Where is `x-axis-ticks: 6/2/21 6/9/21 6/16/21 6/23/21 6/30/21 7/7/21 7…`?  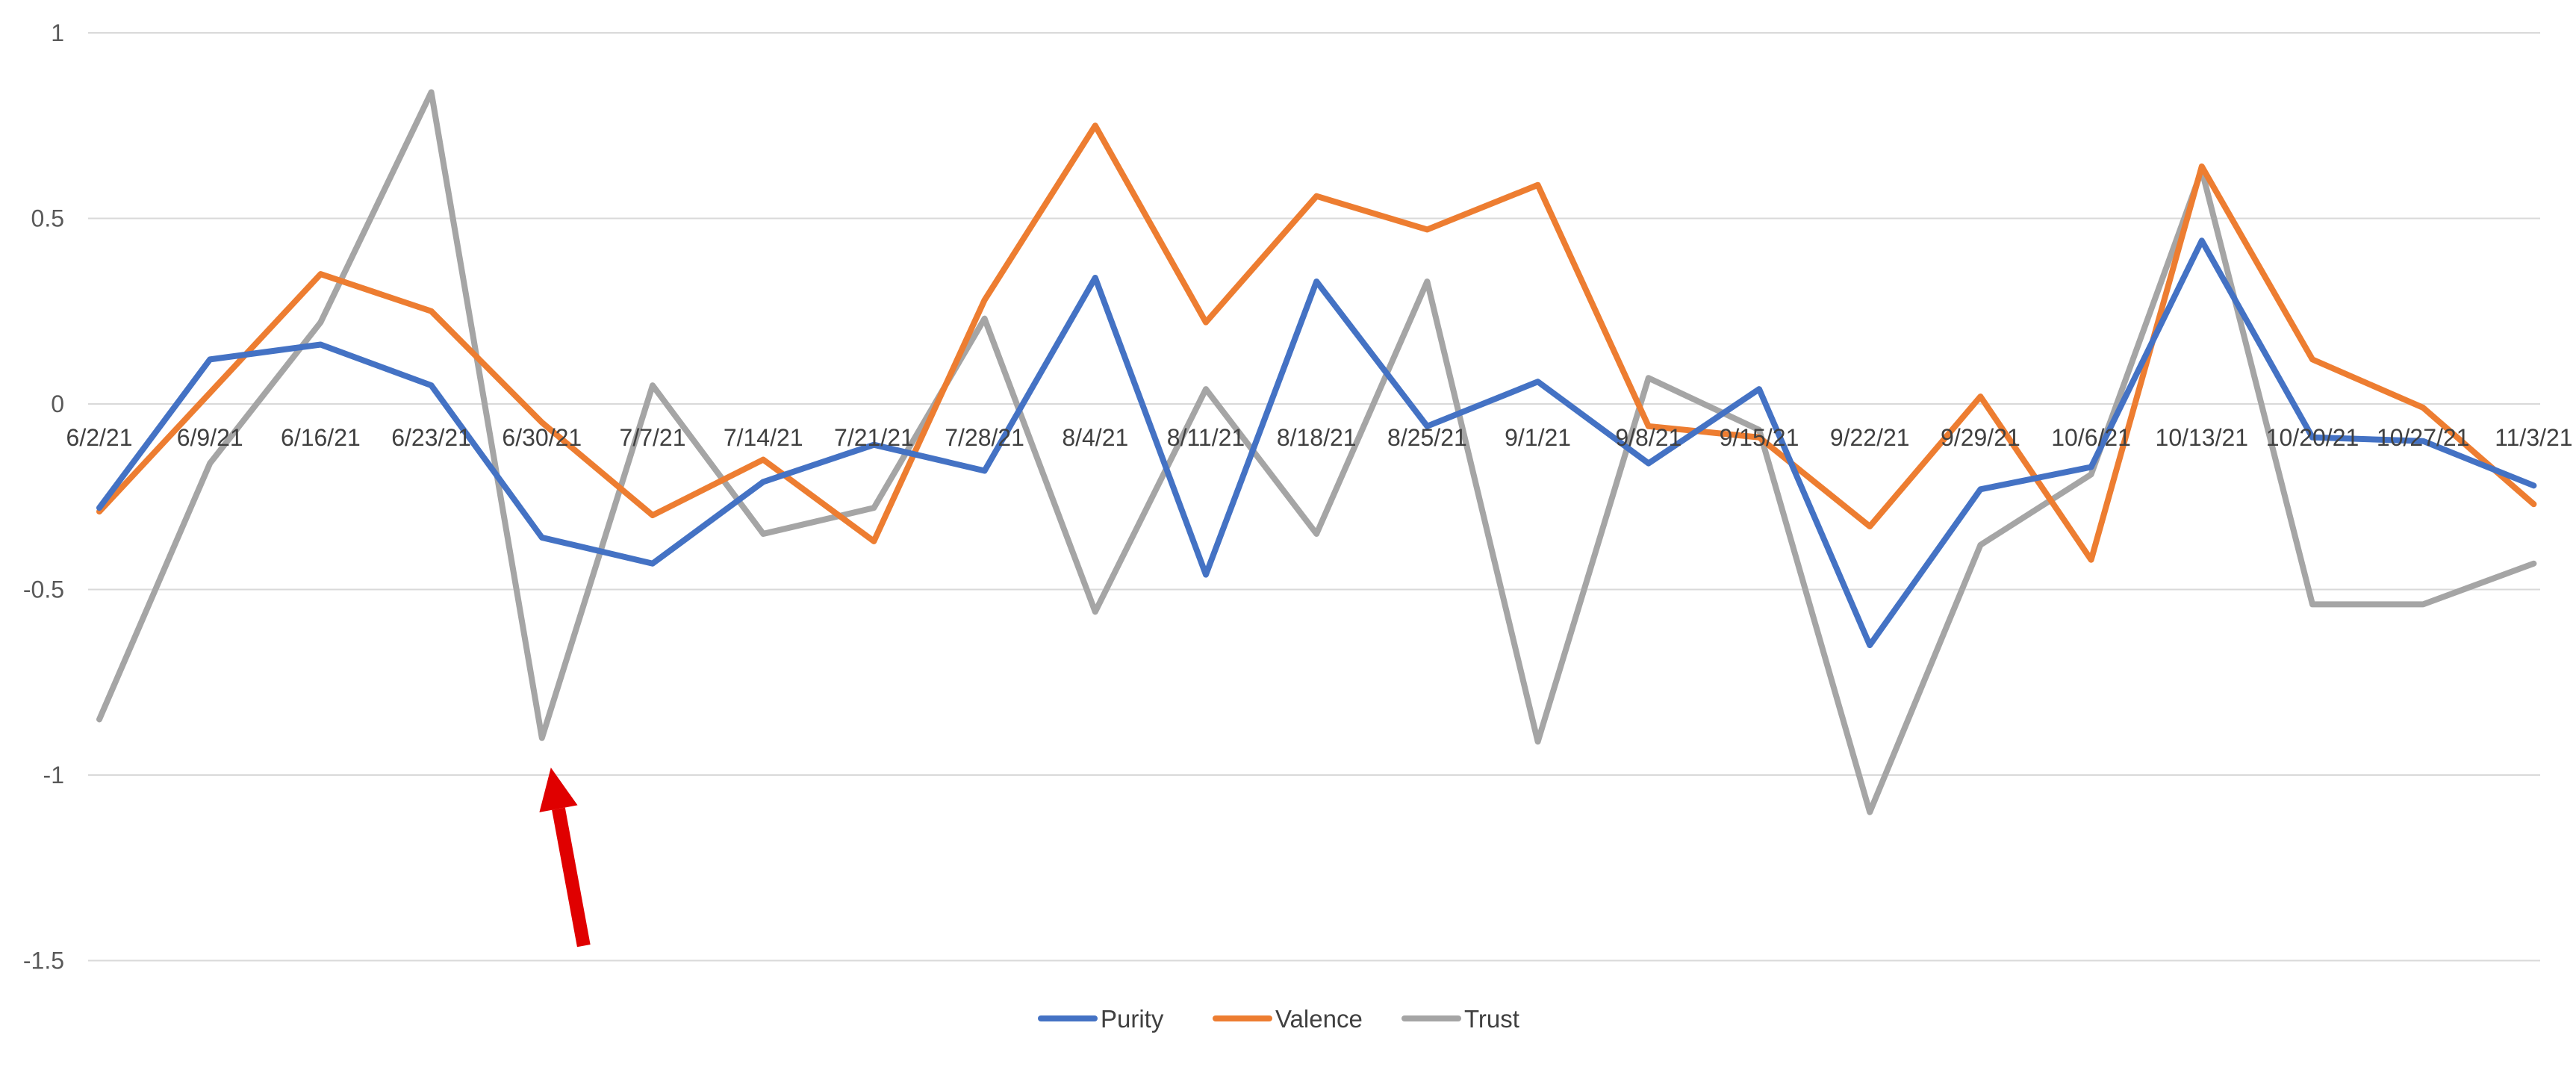
x-axis-ticks: 6/2/21 6/9/21 6/16/21 6/23/21 6/30/21 7/7/21 7… is located at coordinates (1319, 438).